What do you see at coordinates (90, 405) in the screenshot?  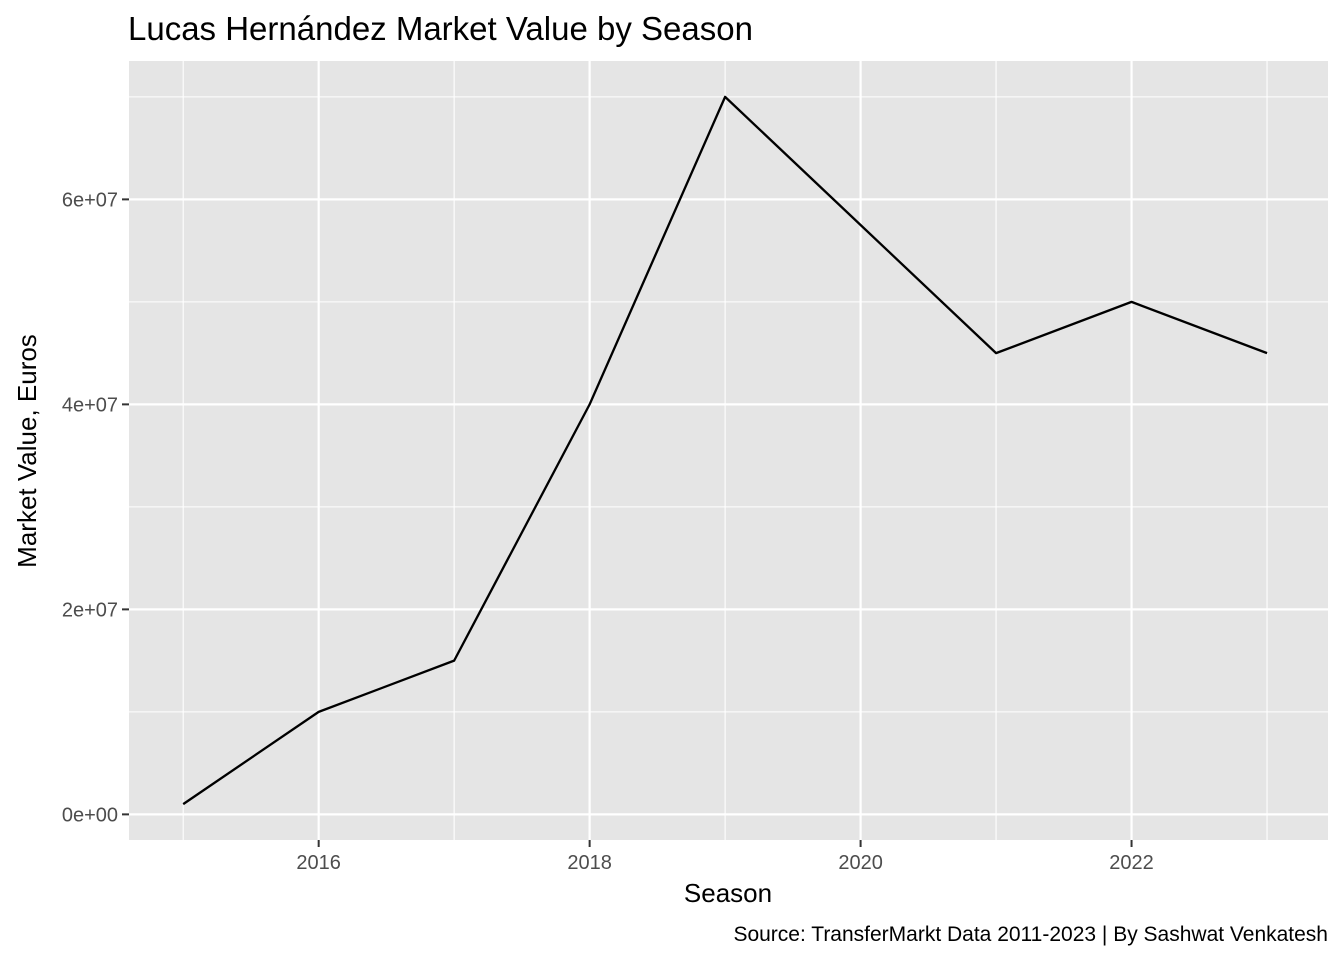 I see `y-tick-label: 4e+07` at bounding box center [90, 405].